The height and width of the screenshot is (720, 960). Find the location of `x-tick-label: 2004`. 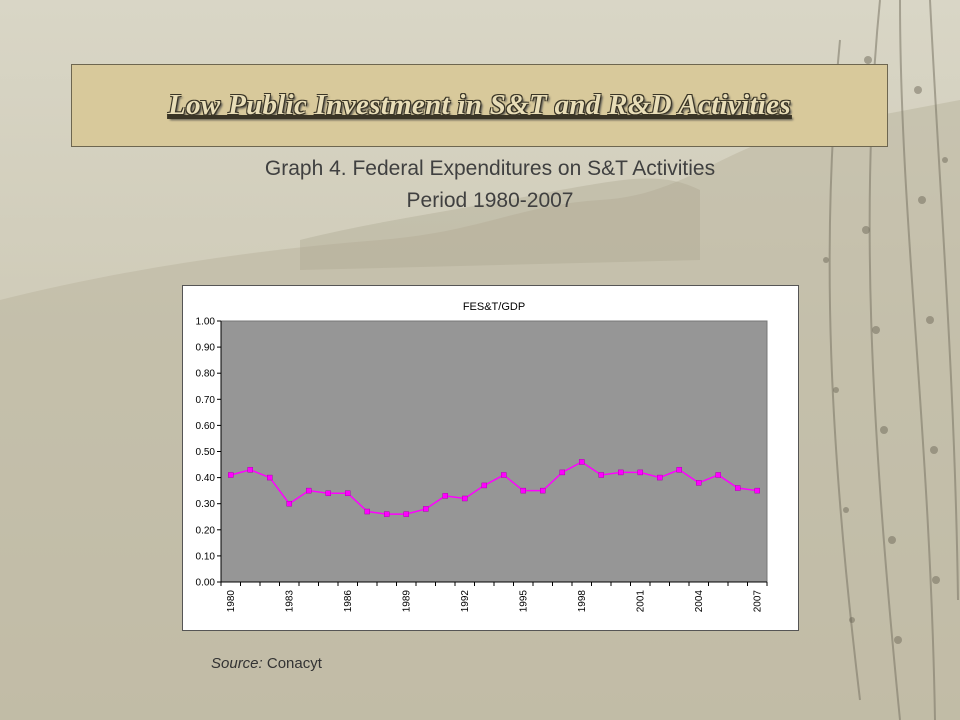

x-tick-label: 2004 is located at coordinates (699, 601).